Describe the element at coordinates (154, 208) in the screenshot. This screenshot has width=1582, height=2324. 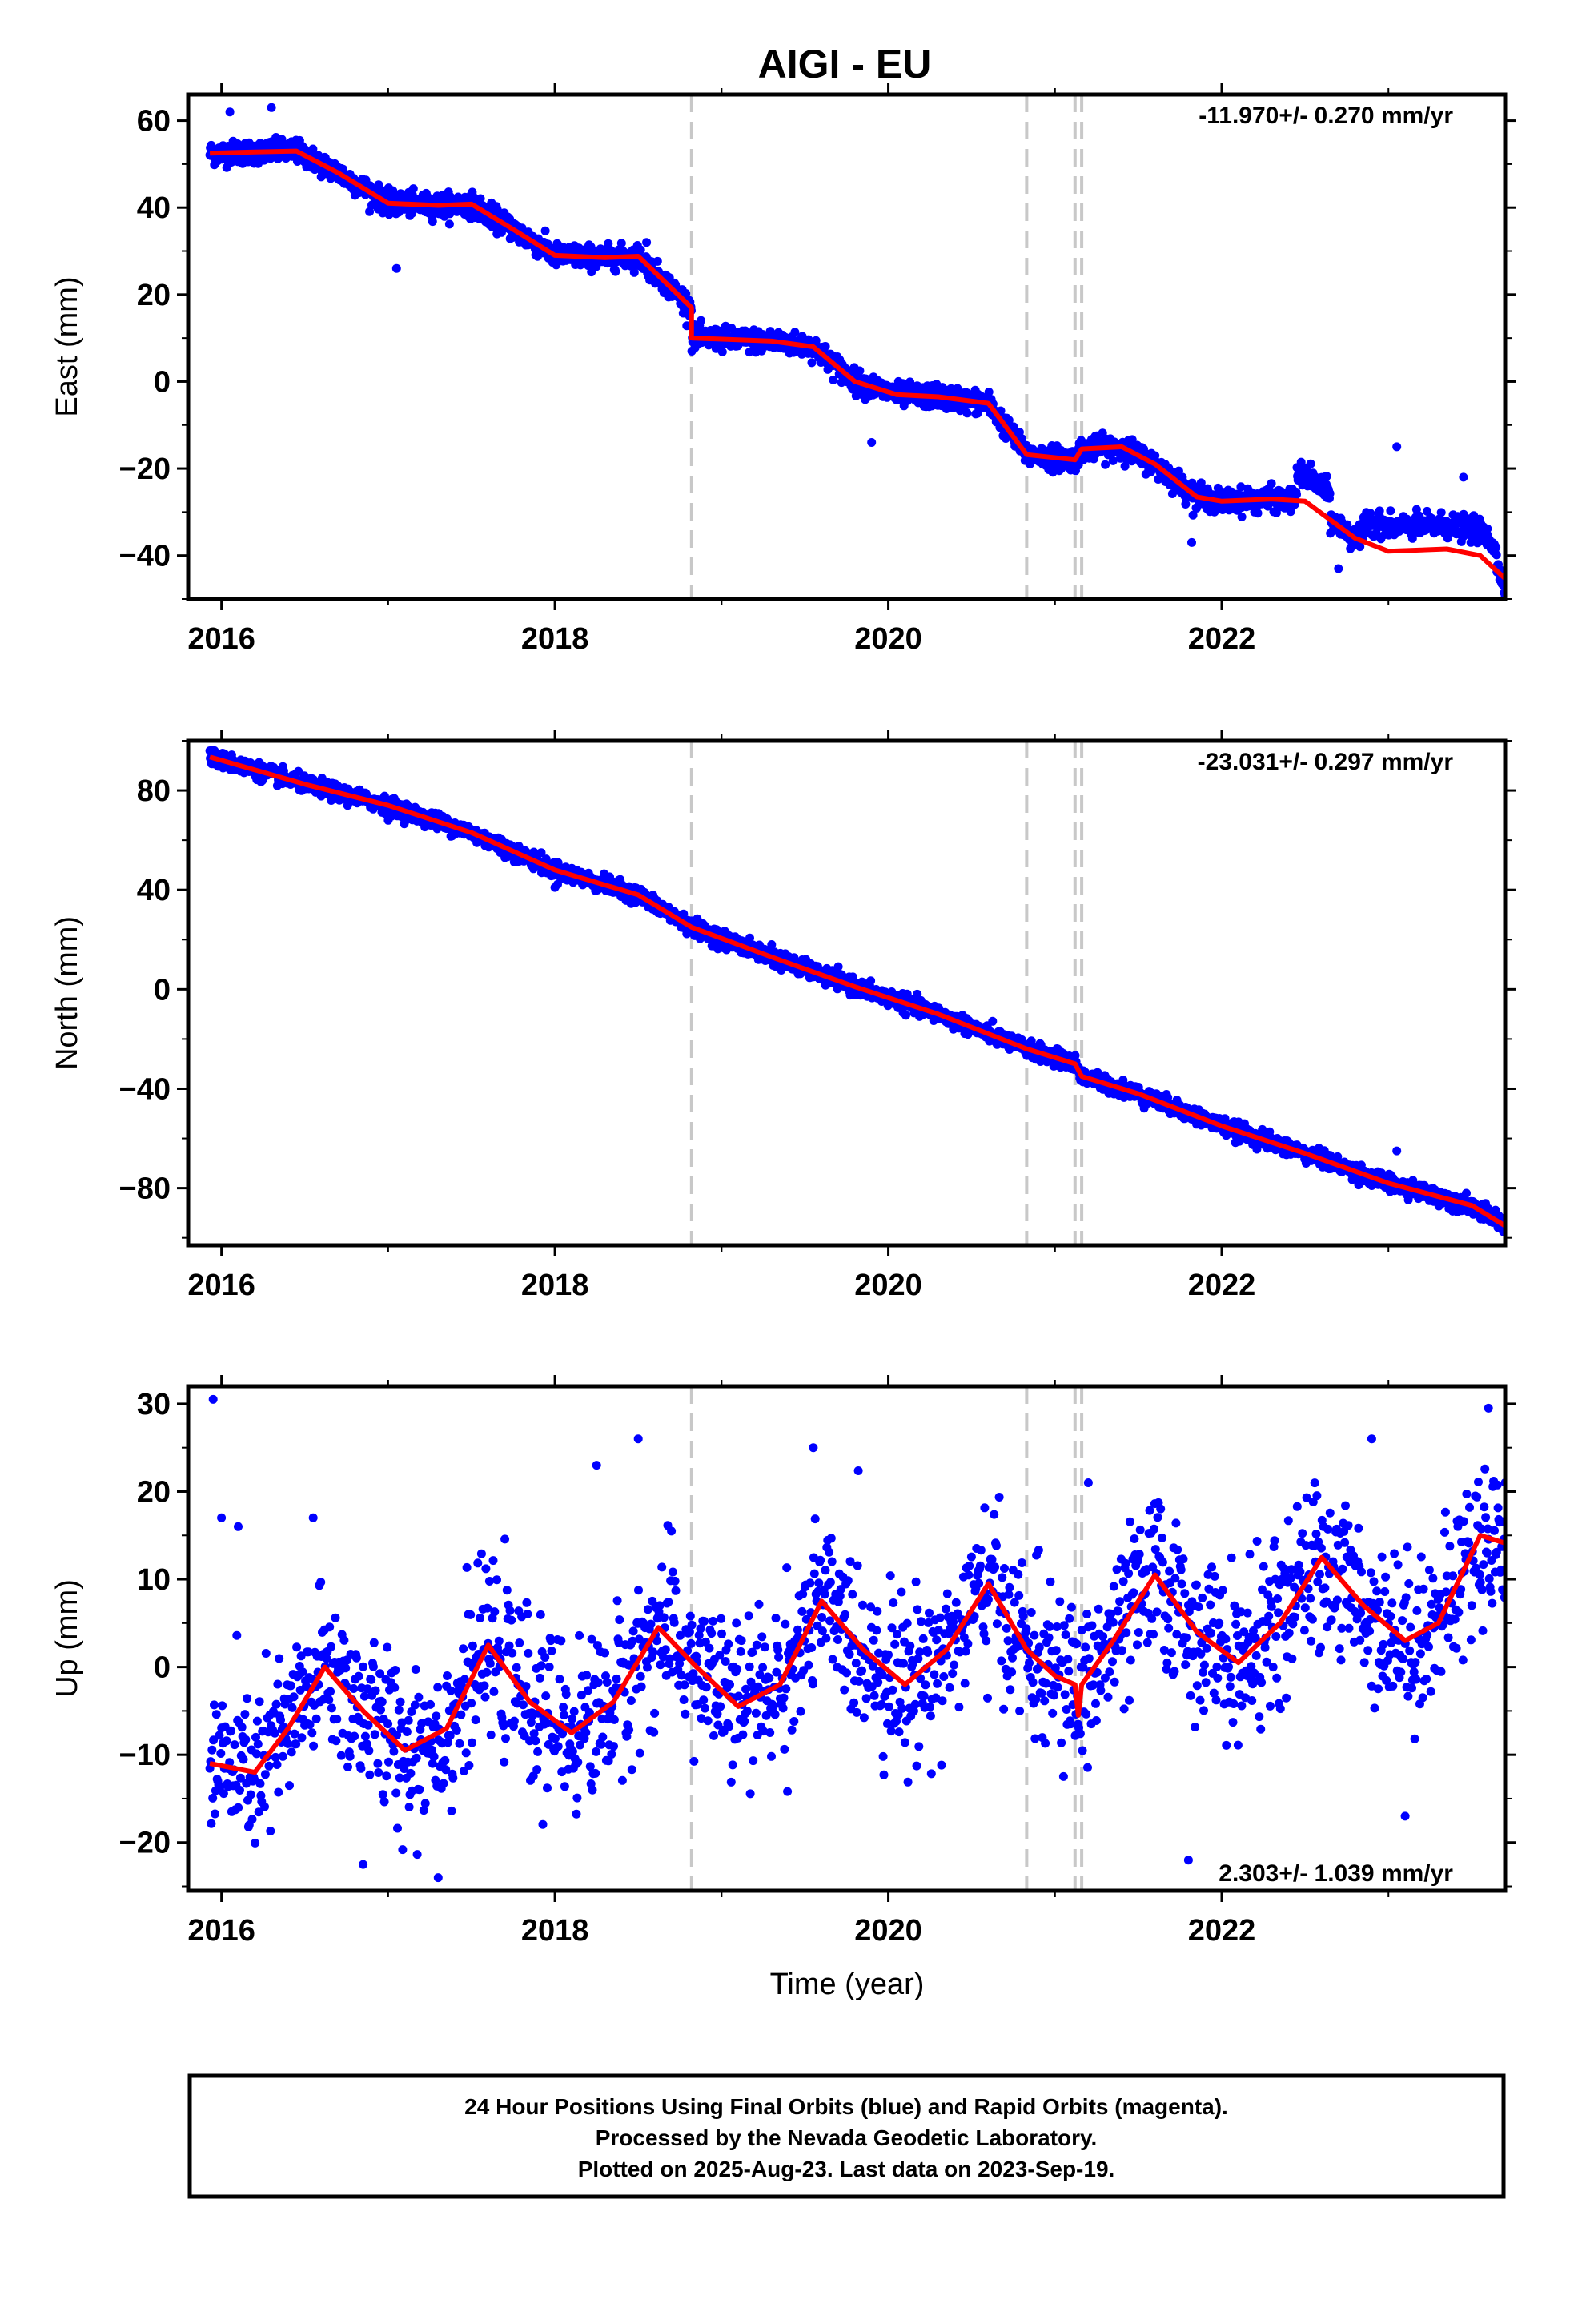
I see `east-y-tick-label: 40` at that location.